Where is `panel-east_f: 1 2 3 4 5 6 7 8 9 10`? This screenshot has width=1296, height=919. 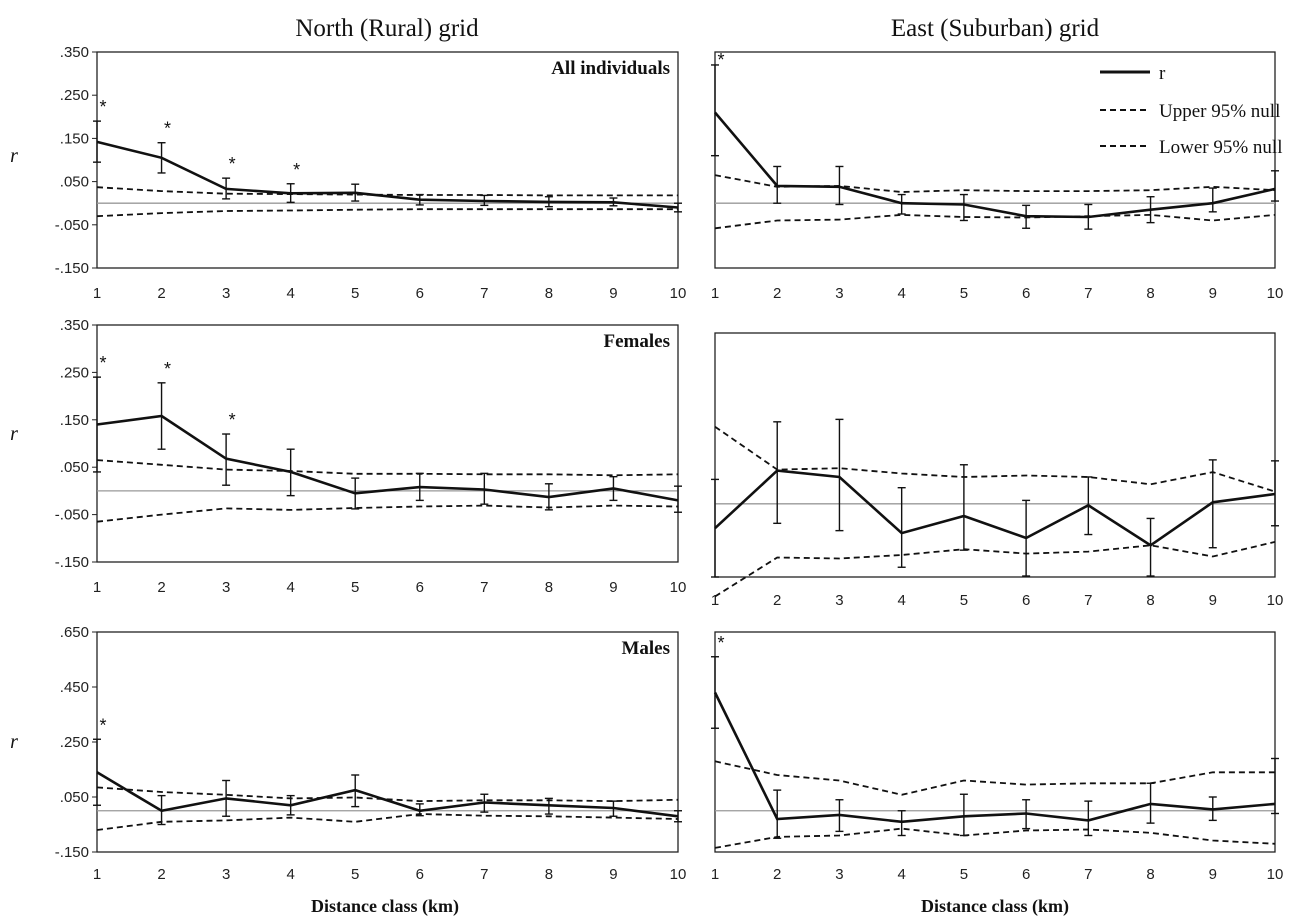 panel-east_f: 1 2 3 4 5 6 7 8 9 10 is located at coordinates (997, 470).